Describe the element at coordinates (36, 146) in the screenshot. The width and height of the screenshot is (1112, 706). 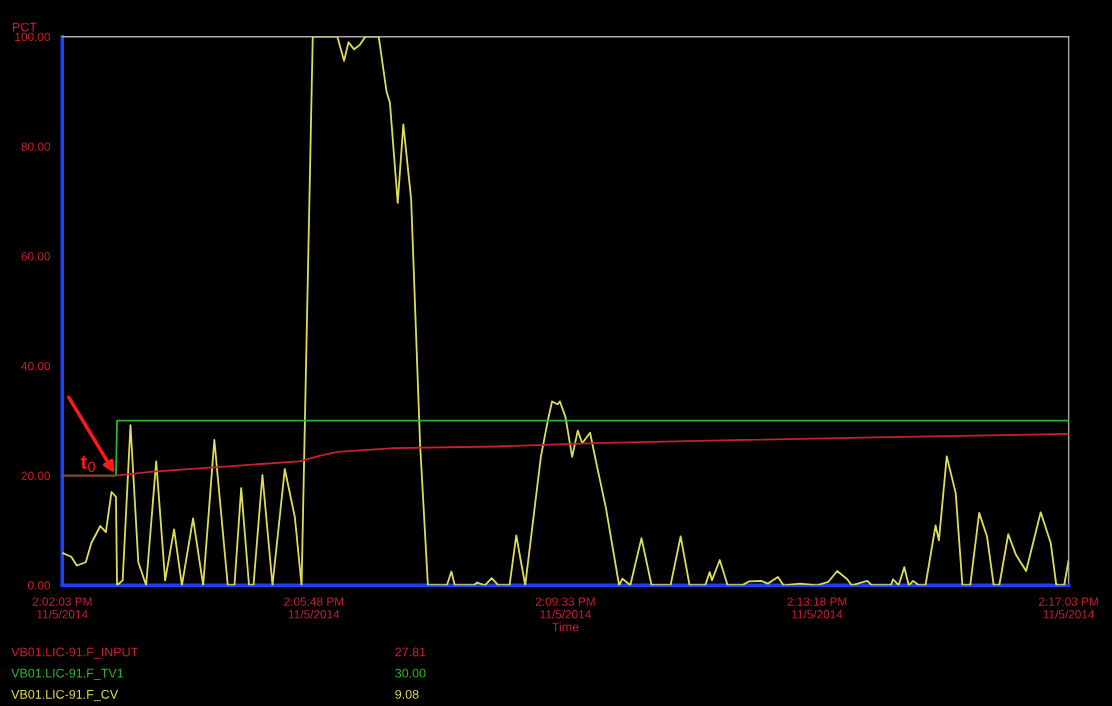
I see `y-tick-label: 80.00` at that location.